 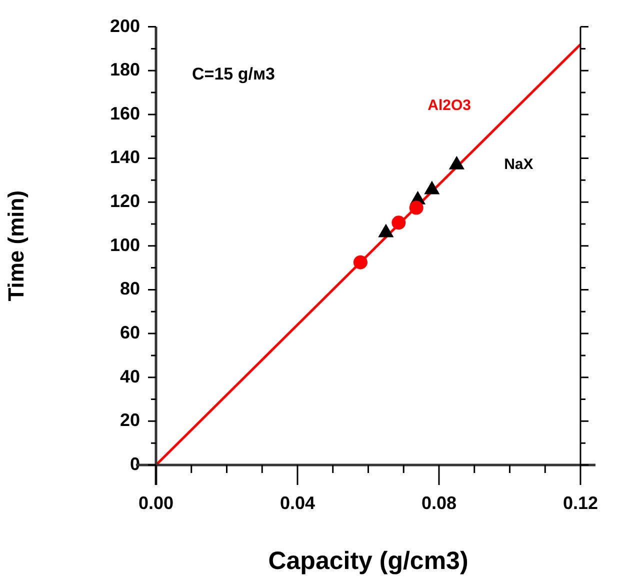 I want to click on y-tick-label: 40, so click(x=130, y=376).